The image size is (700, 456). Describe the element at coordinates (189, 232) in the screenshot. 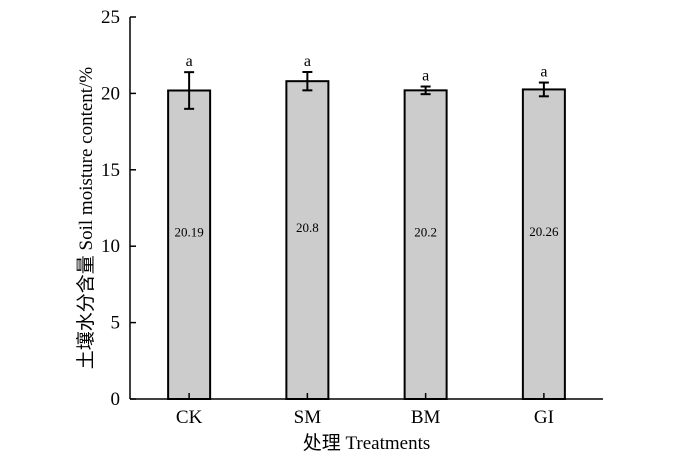

I see `value-label-ck: 20.19` at that location.